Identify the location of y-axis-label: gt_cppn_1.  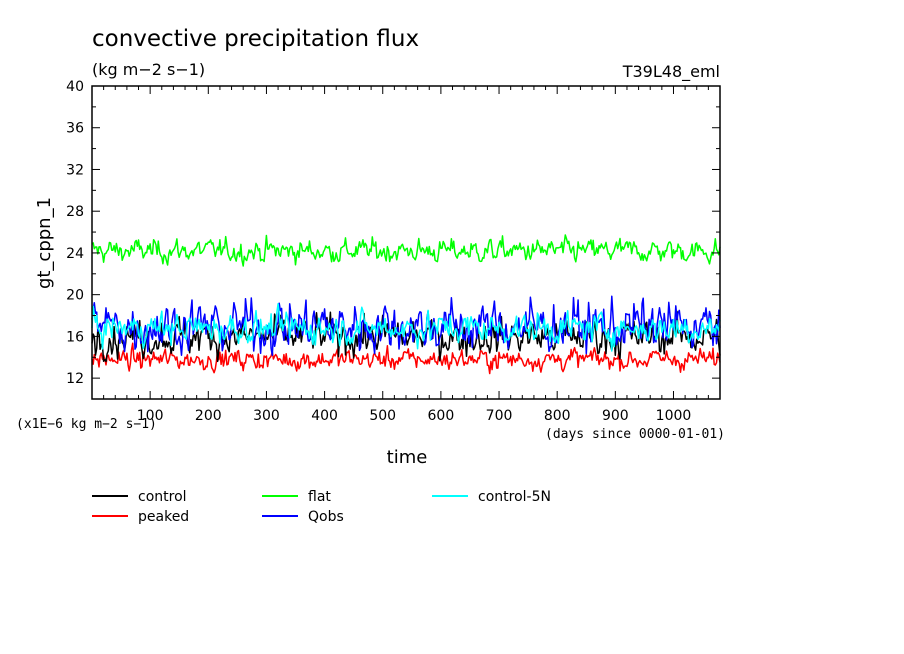
(44, 243).